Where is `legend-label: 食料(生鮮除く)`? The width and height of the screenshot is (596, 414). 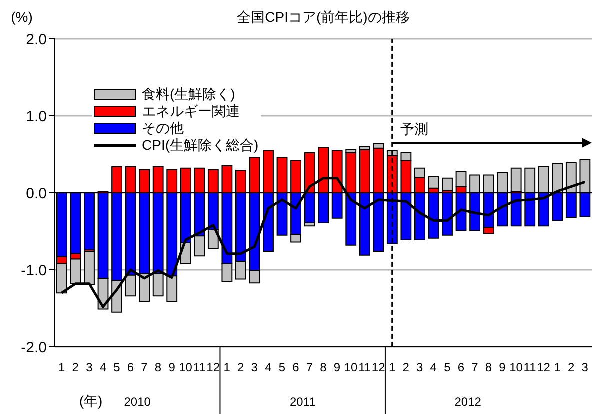
legend-label: 食料(生鮮除く) is located at coordinates (189, 94).